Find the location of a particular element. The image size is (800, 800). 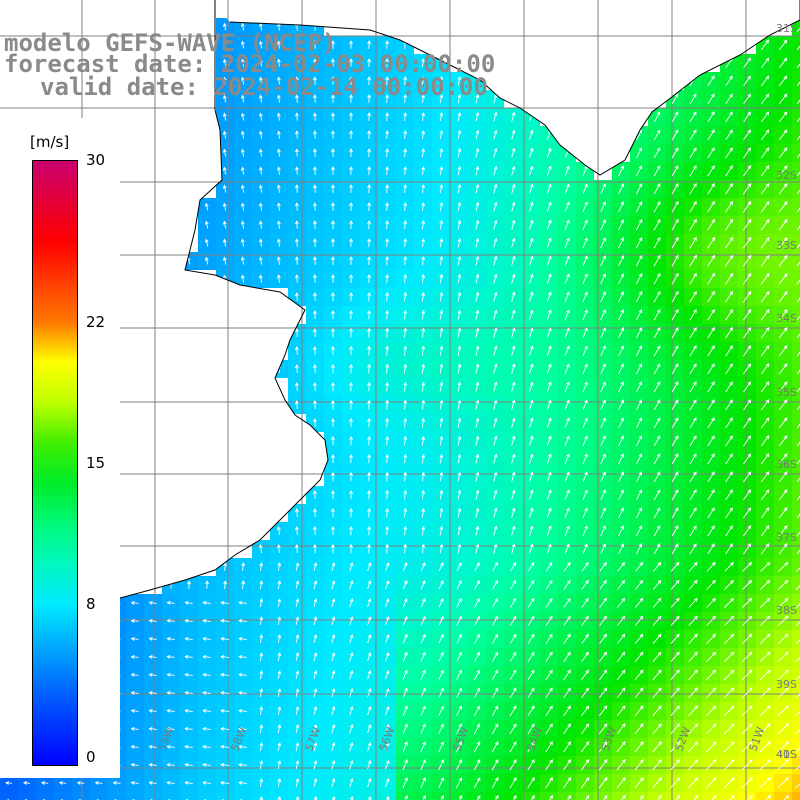

lat-label: 35S is located at coordinates (786, 392).